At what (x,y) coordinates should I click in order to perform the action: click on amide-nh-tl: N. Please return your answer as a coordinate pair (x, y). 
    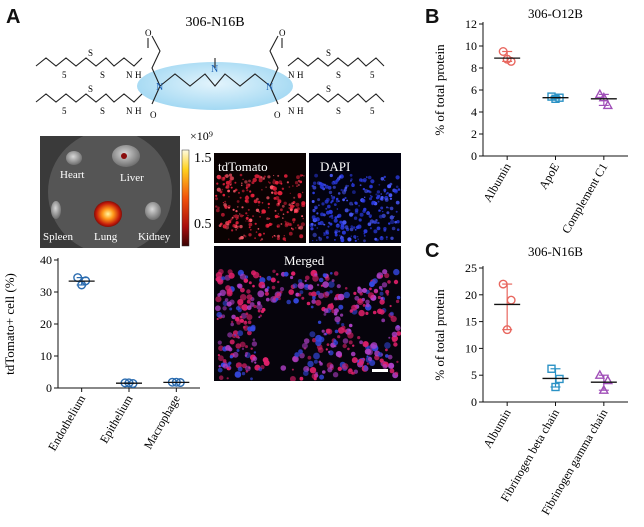
    Looking at the image, I should click on (129, 75).